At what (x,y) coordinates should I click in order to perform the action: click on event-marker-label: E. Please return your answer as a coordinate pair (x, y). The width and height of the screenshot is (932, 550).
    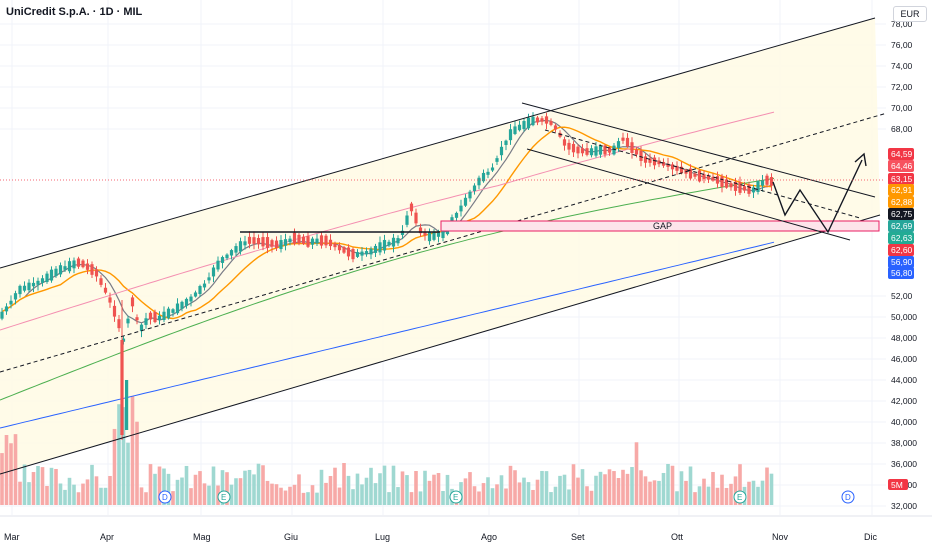
    Looking at the image, I should click on (739, 497).